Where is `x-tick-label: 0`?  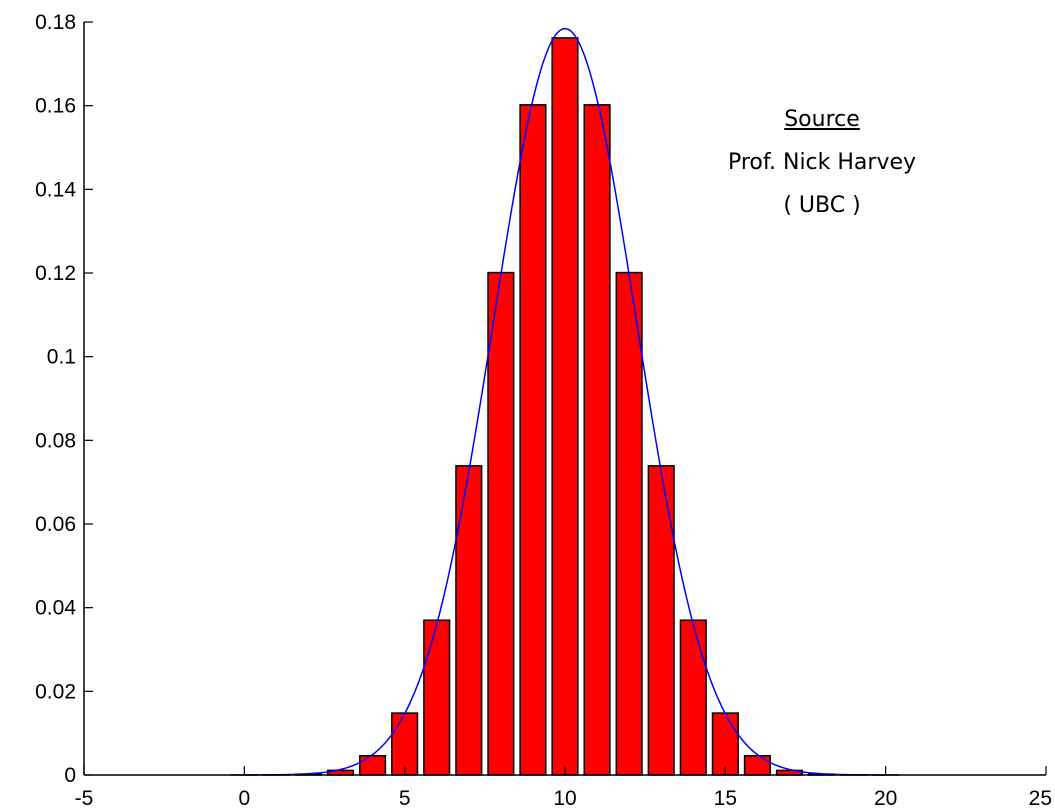
x-tick-label: 0 is located at coordinates (244, 798).